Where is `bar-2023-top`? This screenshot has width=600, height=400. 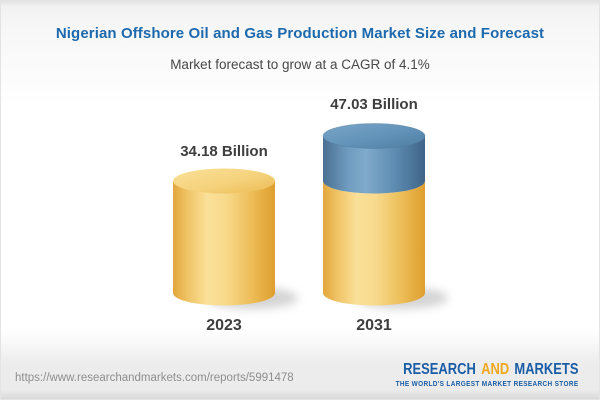 bar-2023-top is located at coordinates (224, 181).